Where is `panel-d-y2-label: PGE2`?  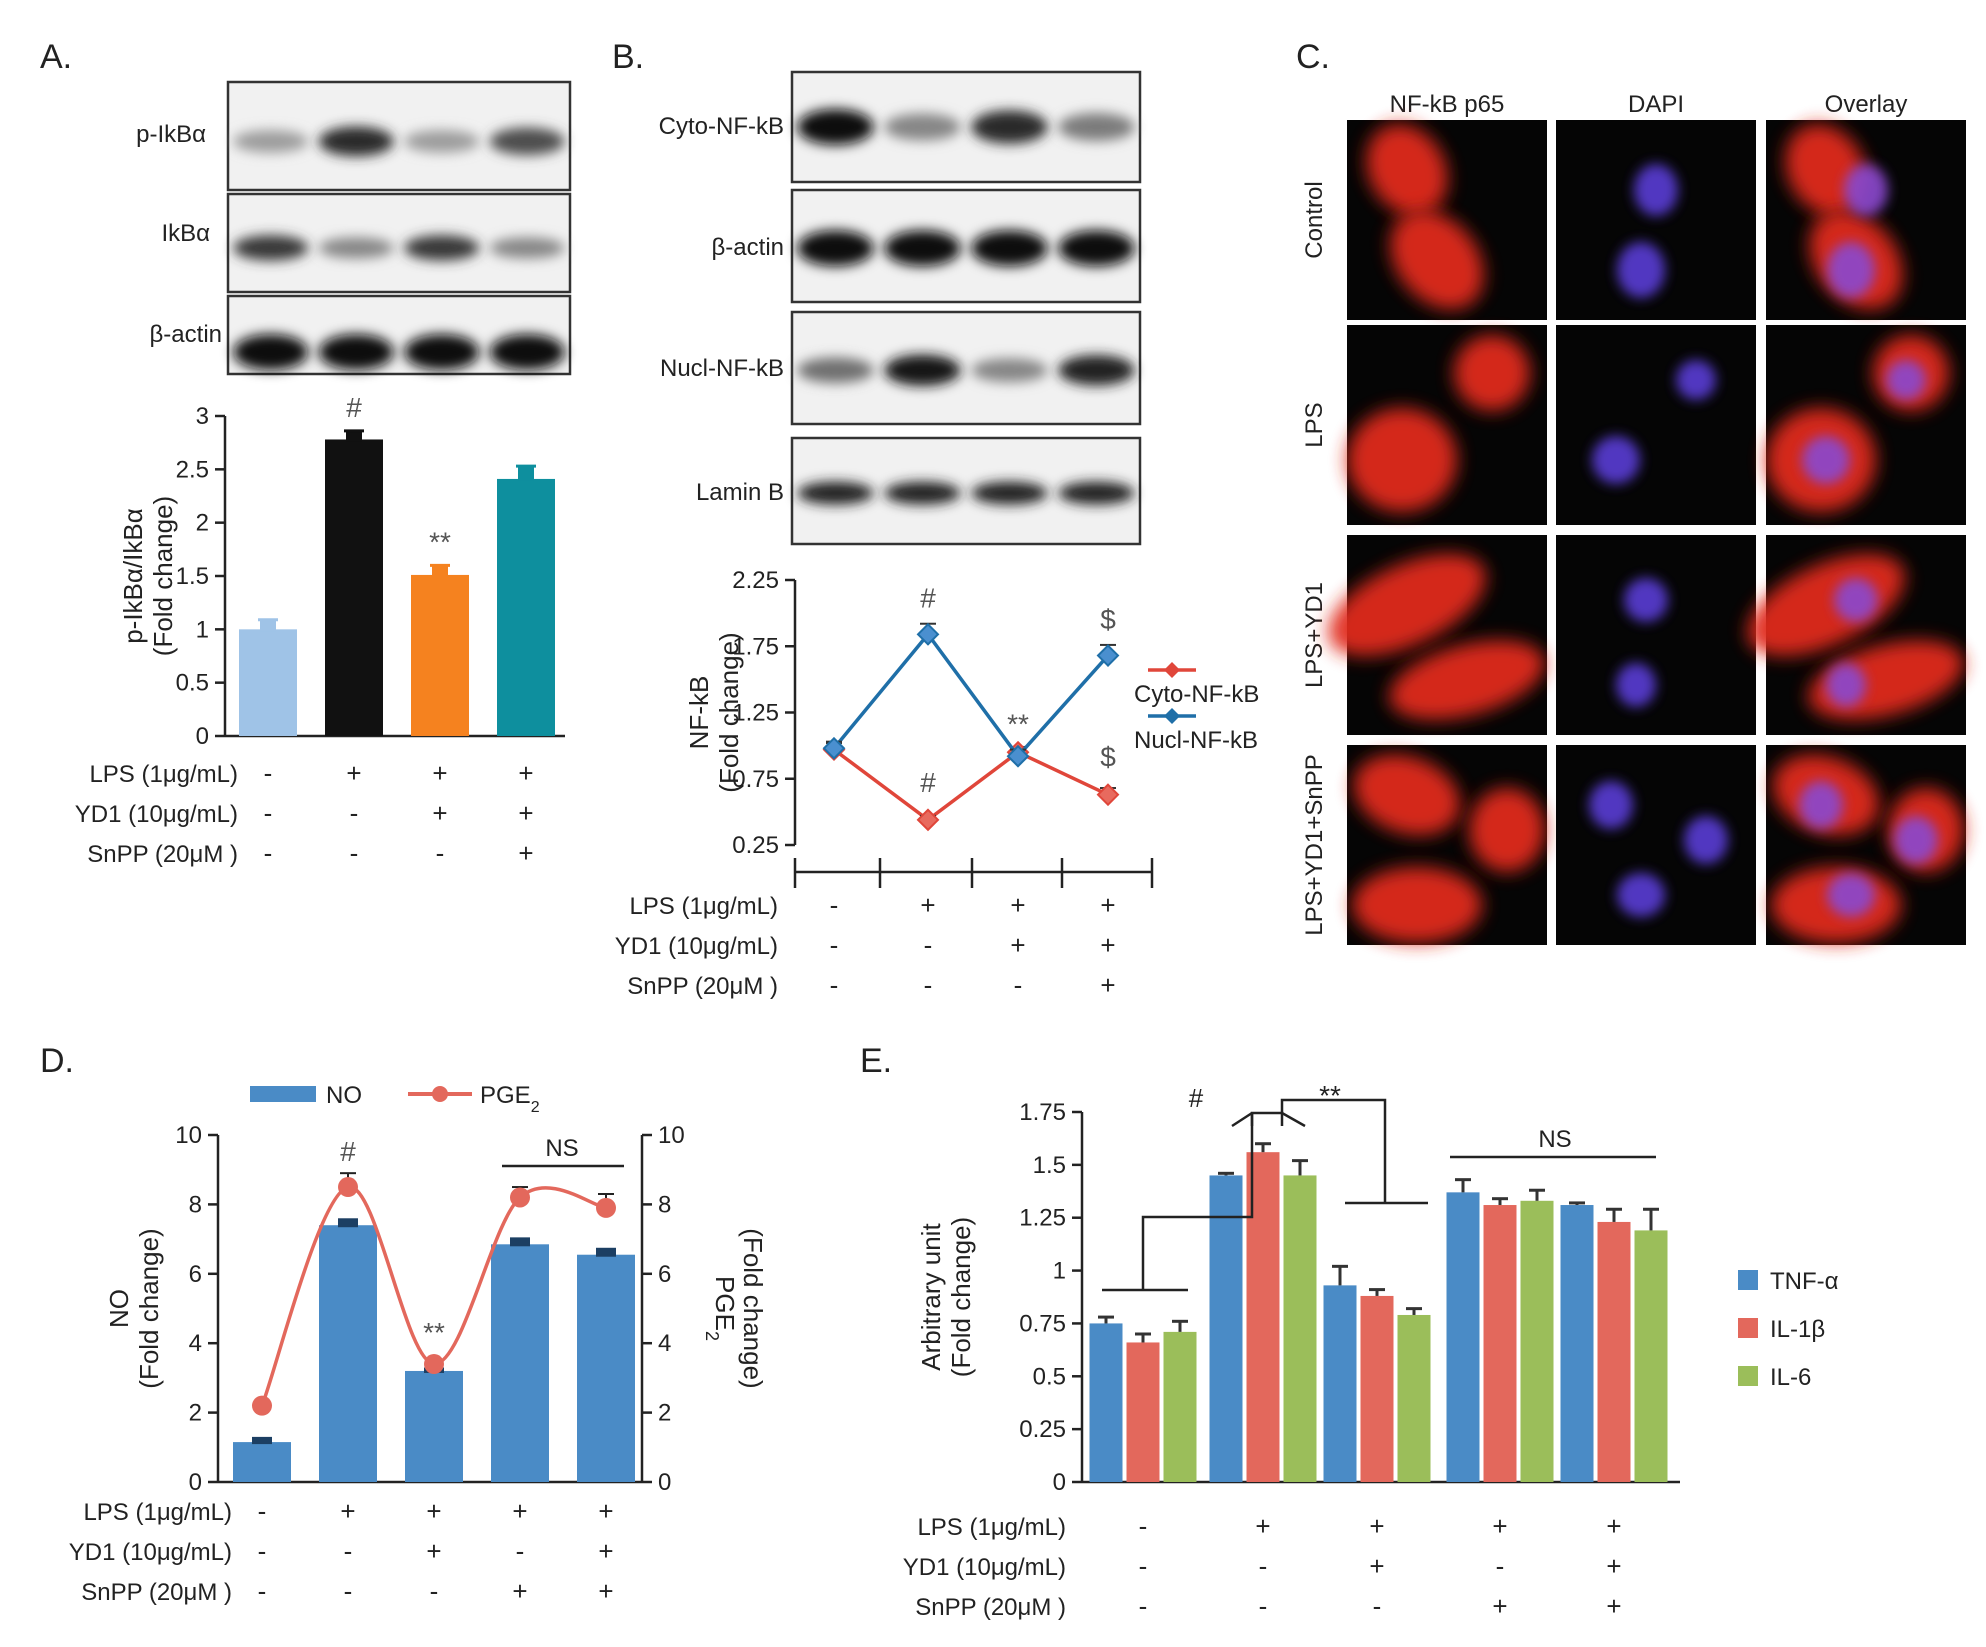 panel-d-y2-label: PGE2 is located at coordinates (721, 1308).